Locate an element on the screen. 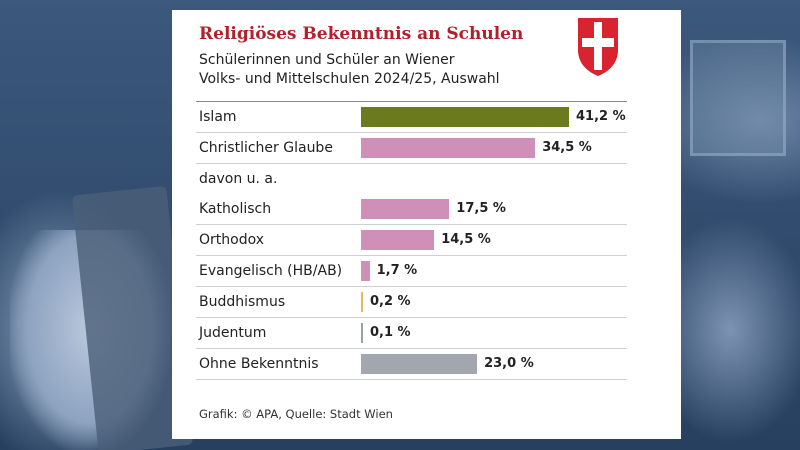  bar-value-label: 34,5 % is located at coordinates (567, 147).